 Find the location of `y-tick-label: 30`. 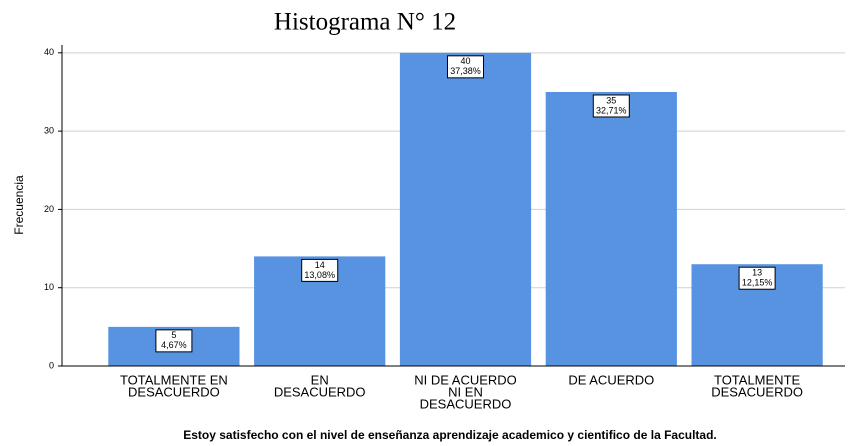

y-tick-label: 30 is located at coordinates (49, 130).